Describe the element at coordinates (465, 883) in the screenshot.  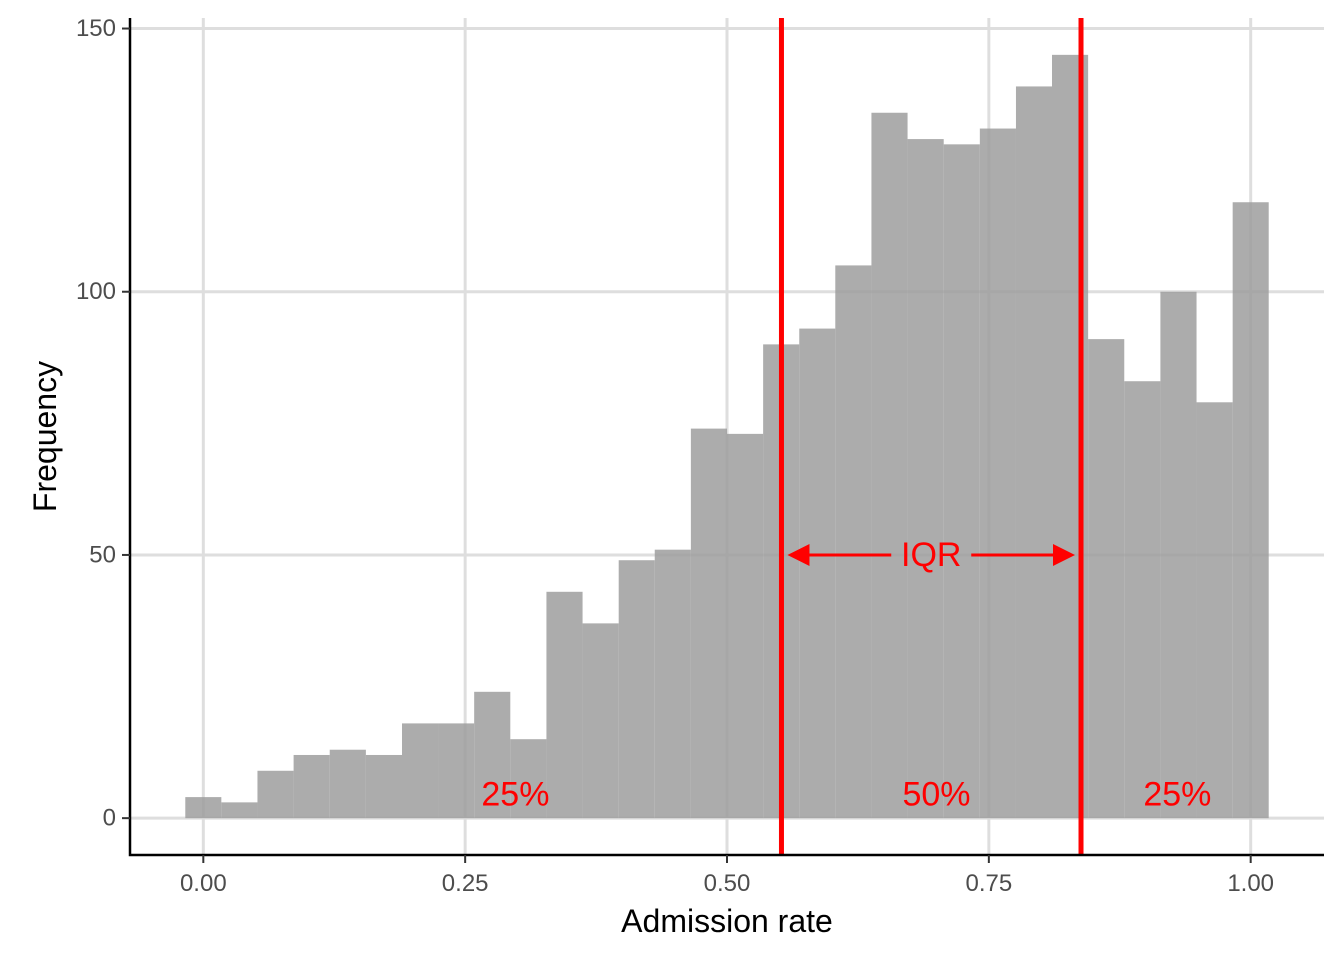
I see `x-tick-label: 0.25` at that location.